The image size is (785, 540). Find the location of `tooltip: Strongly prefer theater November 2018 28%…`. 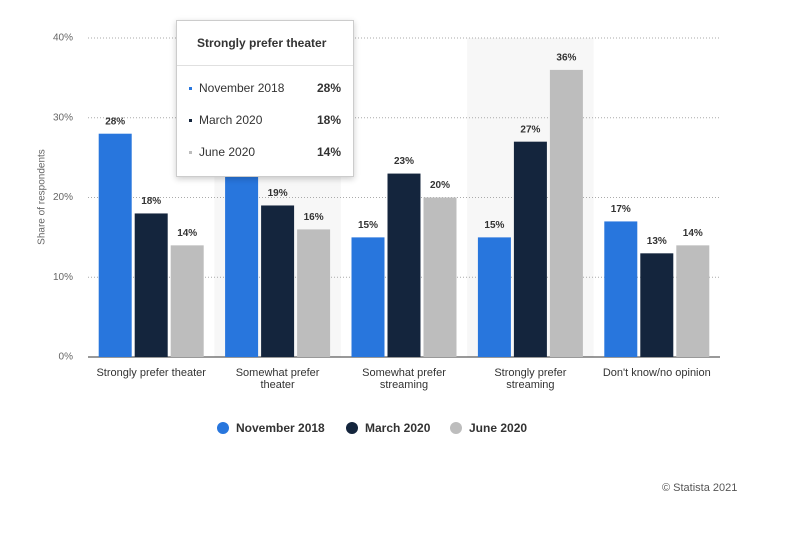

tooltip: Strongly prefer theater November 2018 28%… is located at coordinates (265, 98).